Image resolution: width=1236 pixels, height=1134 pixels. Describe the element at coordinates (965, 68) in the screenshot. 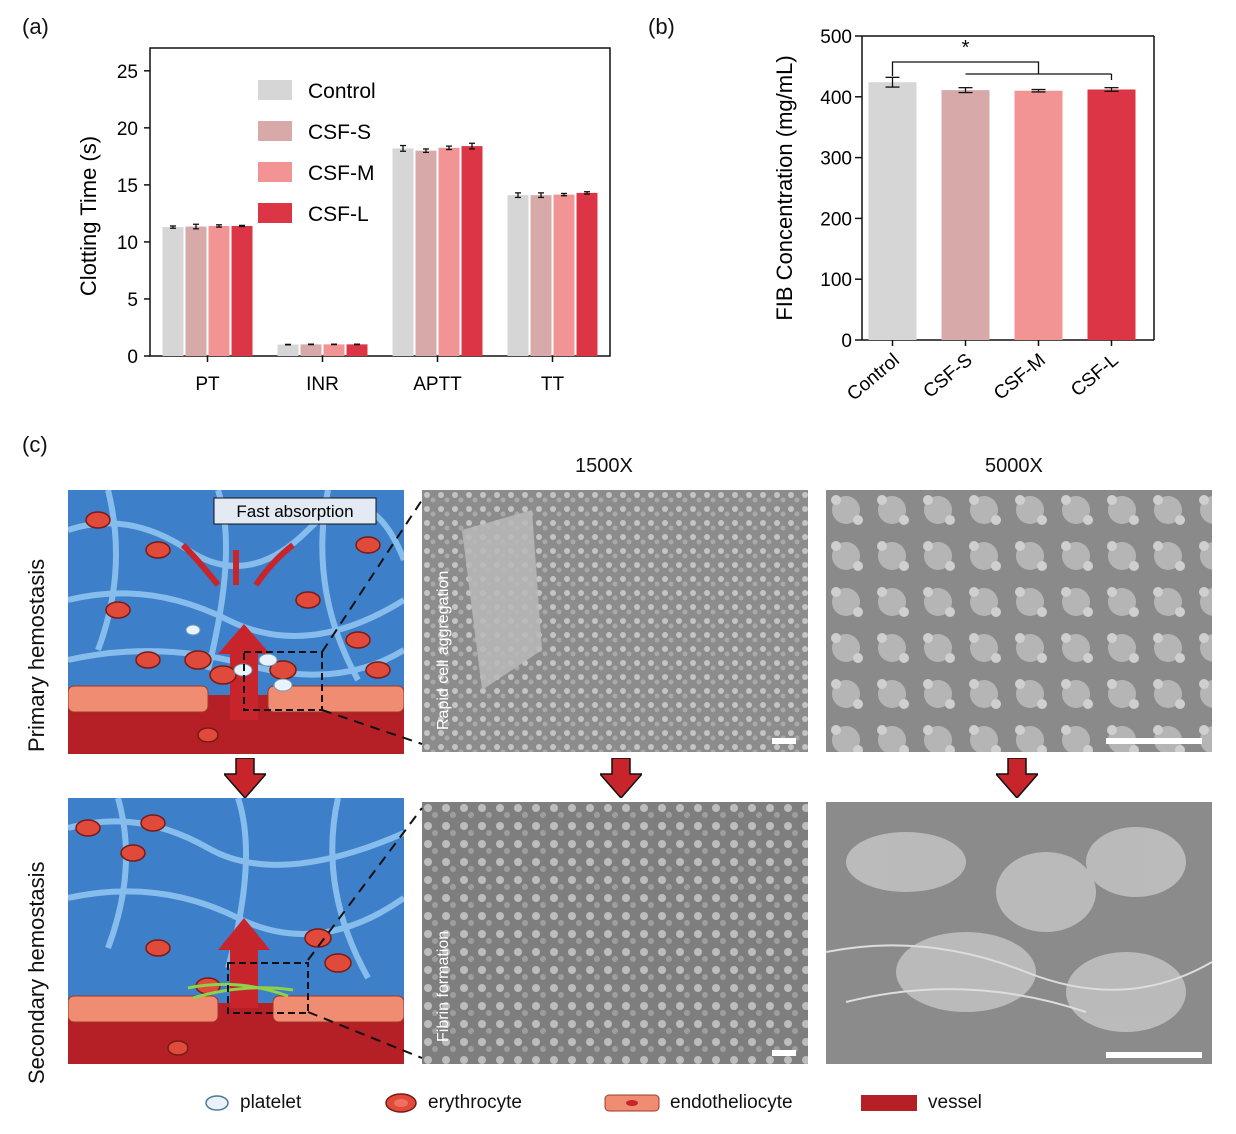

I see `significance-bracket` at that location.